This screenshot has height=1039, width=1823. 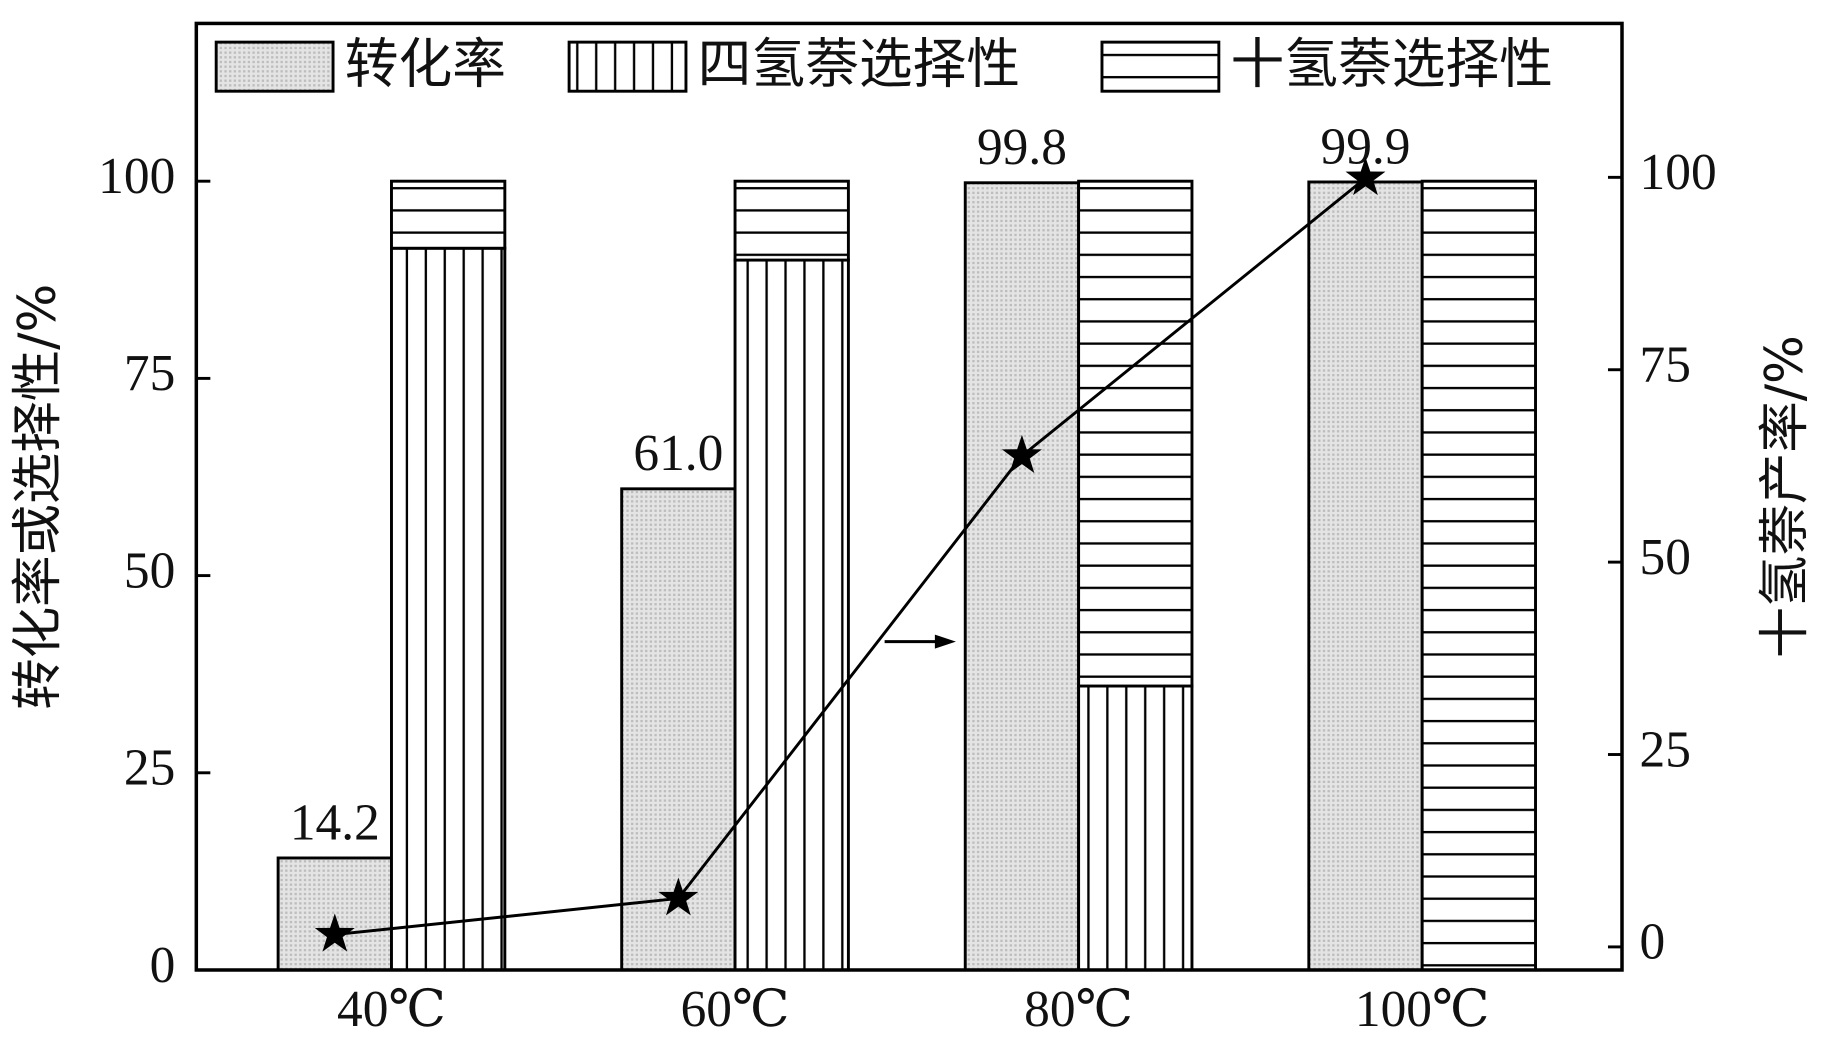 I want to click on y2-axis-label: 十氢萘产率/%, so click(x=1785, y=496).